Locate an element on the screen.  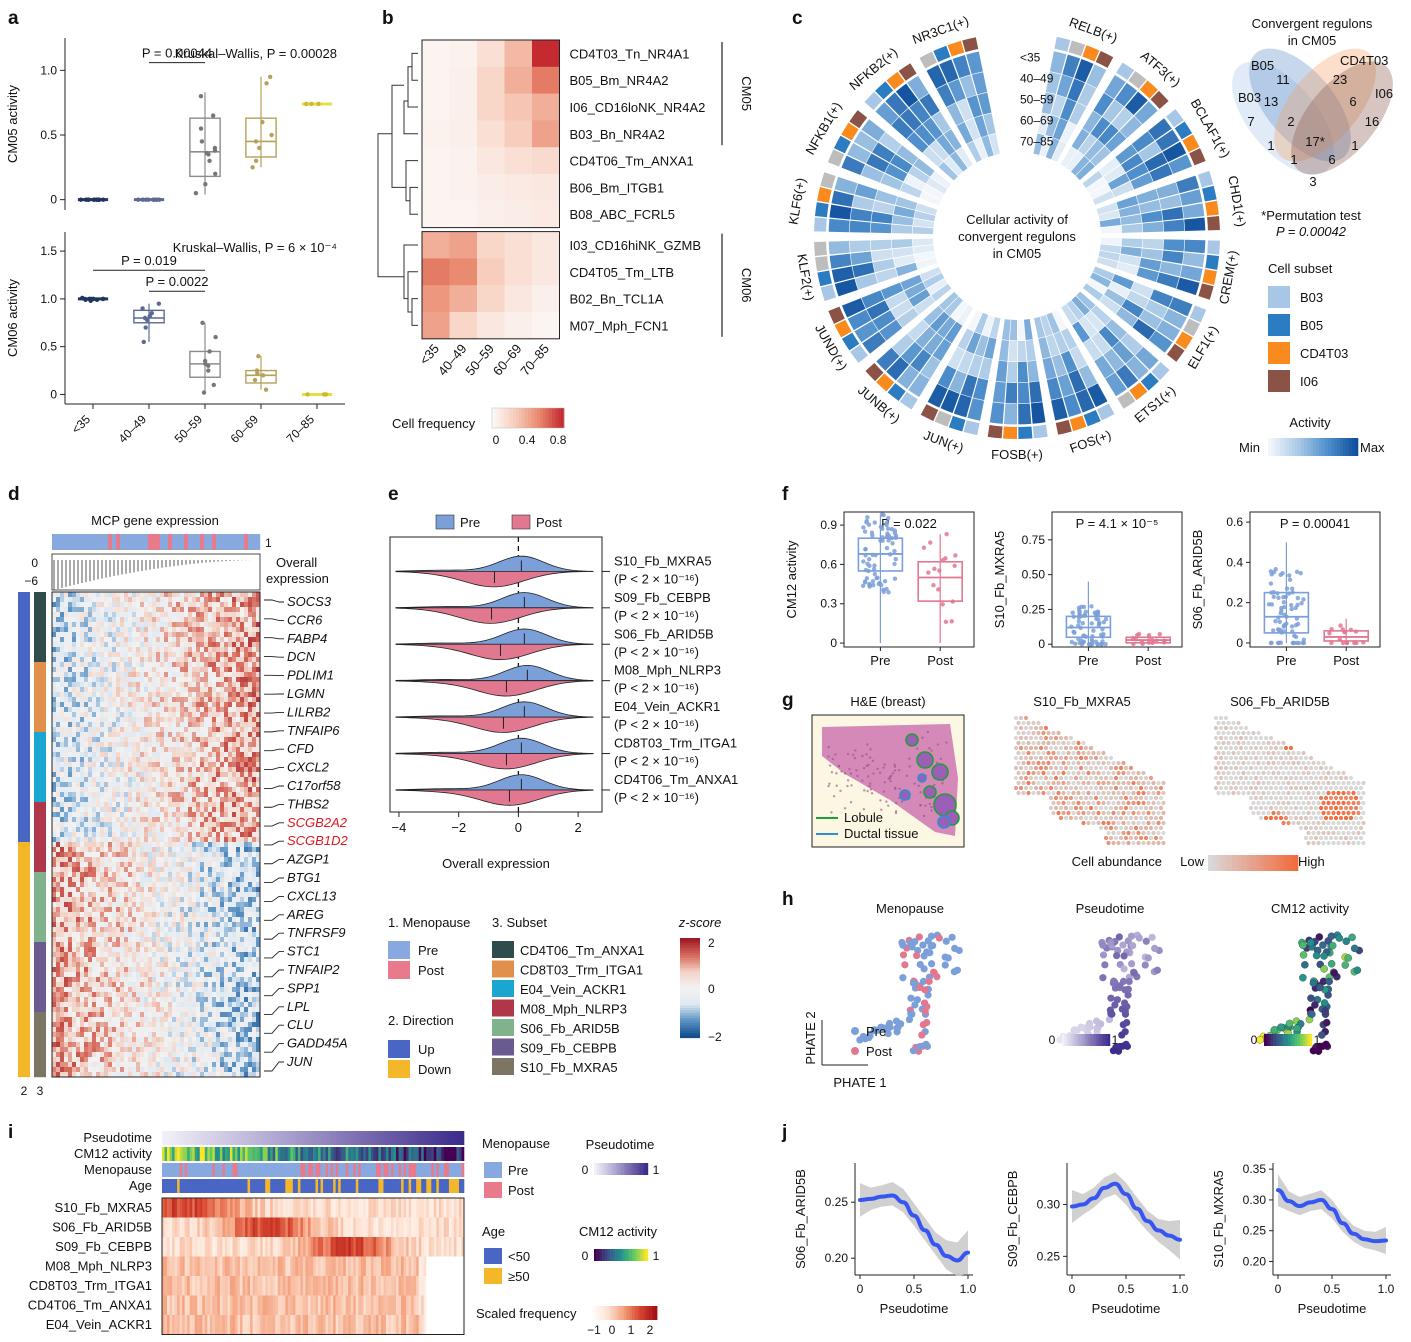
menopause-bar is located at coordinates (138, 542).